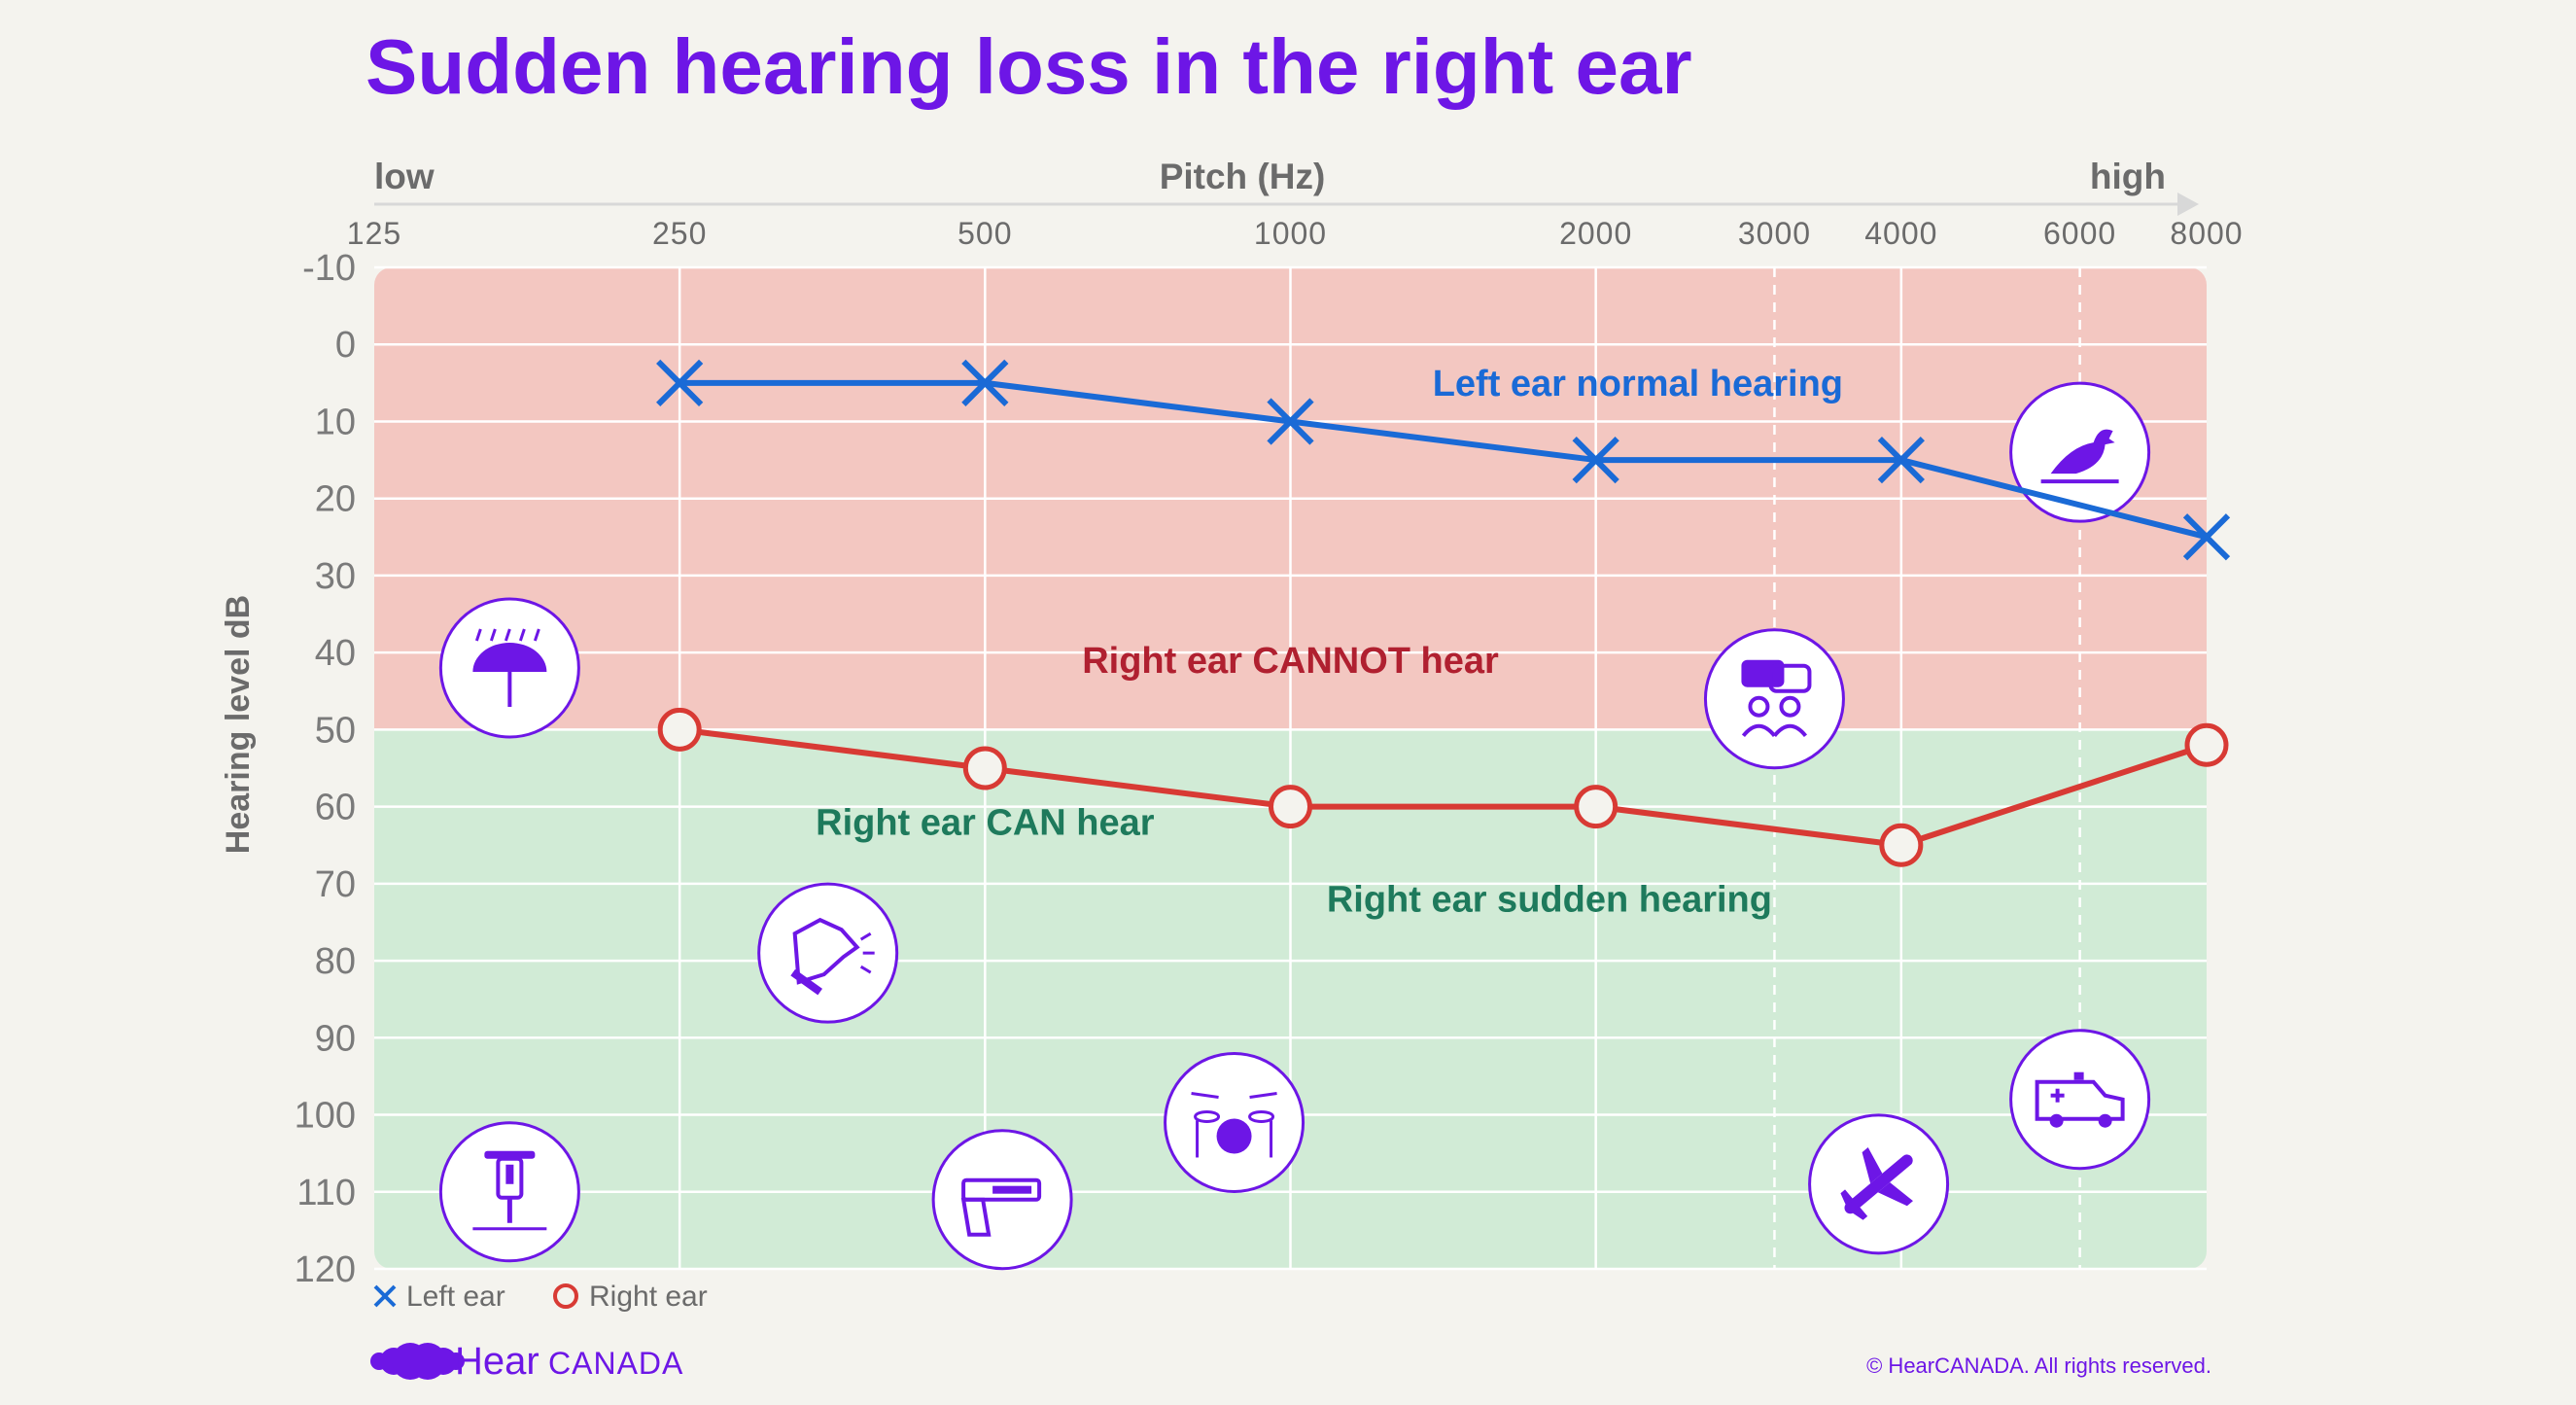  Describe the element at coordinates (329, 268) in the screenshot. I see `y-tick-label: -10` at that location.